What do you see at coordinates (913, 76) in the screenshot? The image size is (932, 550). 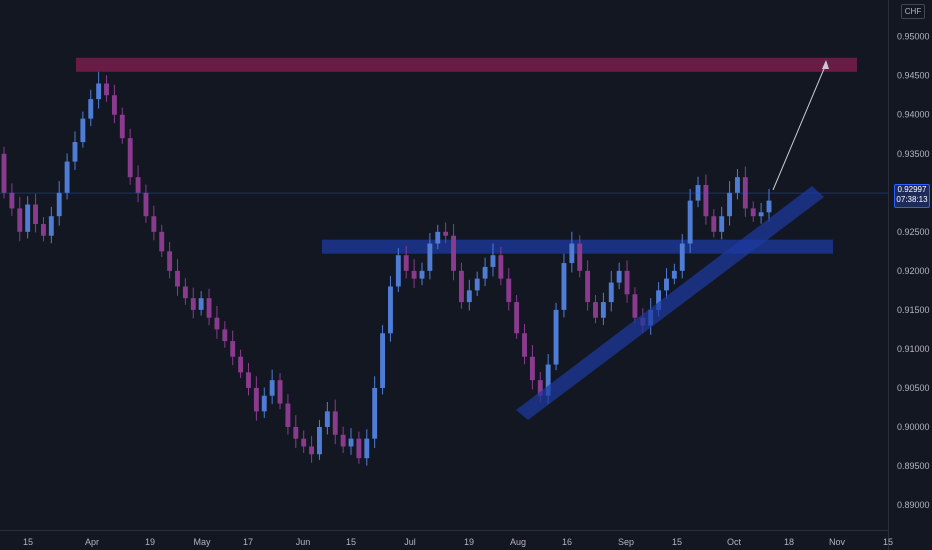 I see `price-tick-label: 0.94500` at bounding box center [913, 76].